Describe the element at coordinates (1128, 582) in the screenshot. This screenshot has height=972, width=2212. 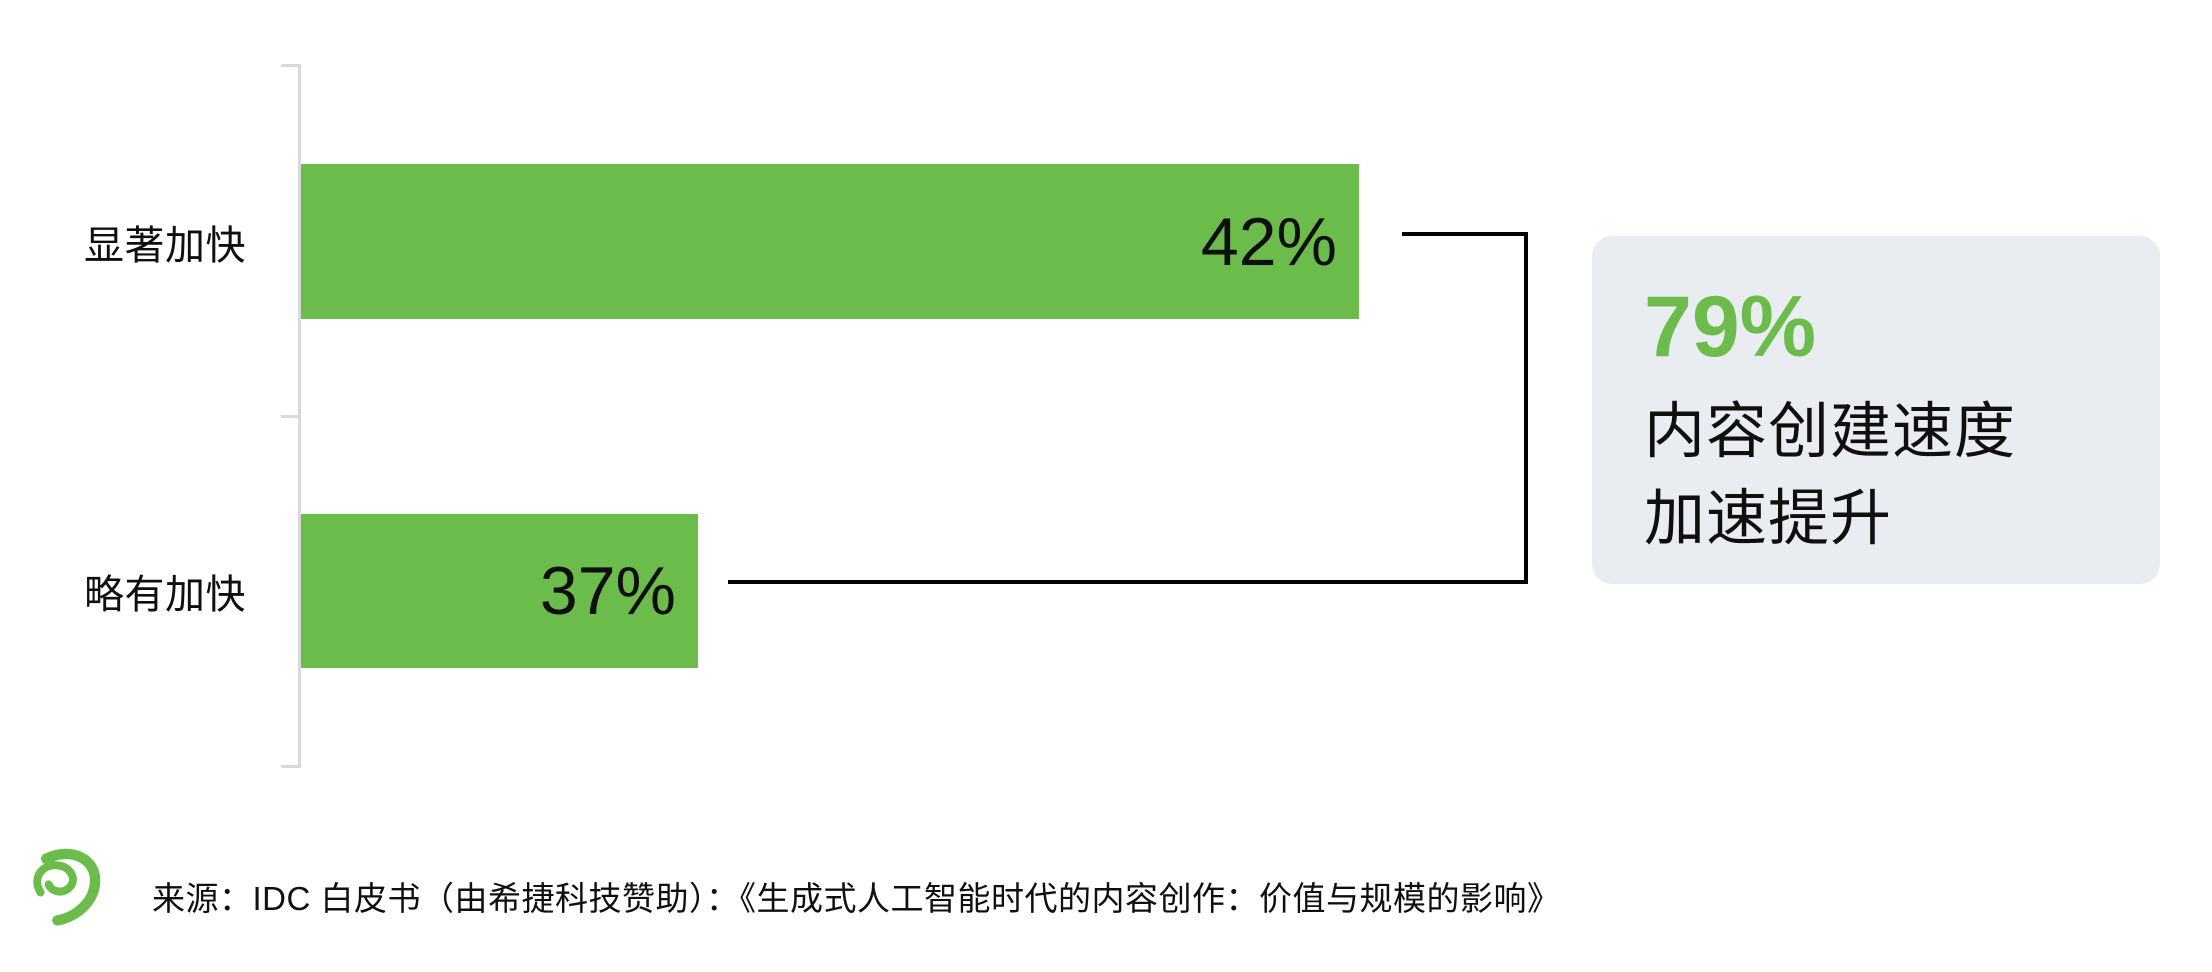
I see `callout-connector-bottom-line` at that location.